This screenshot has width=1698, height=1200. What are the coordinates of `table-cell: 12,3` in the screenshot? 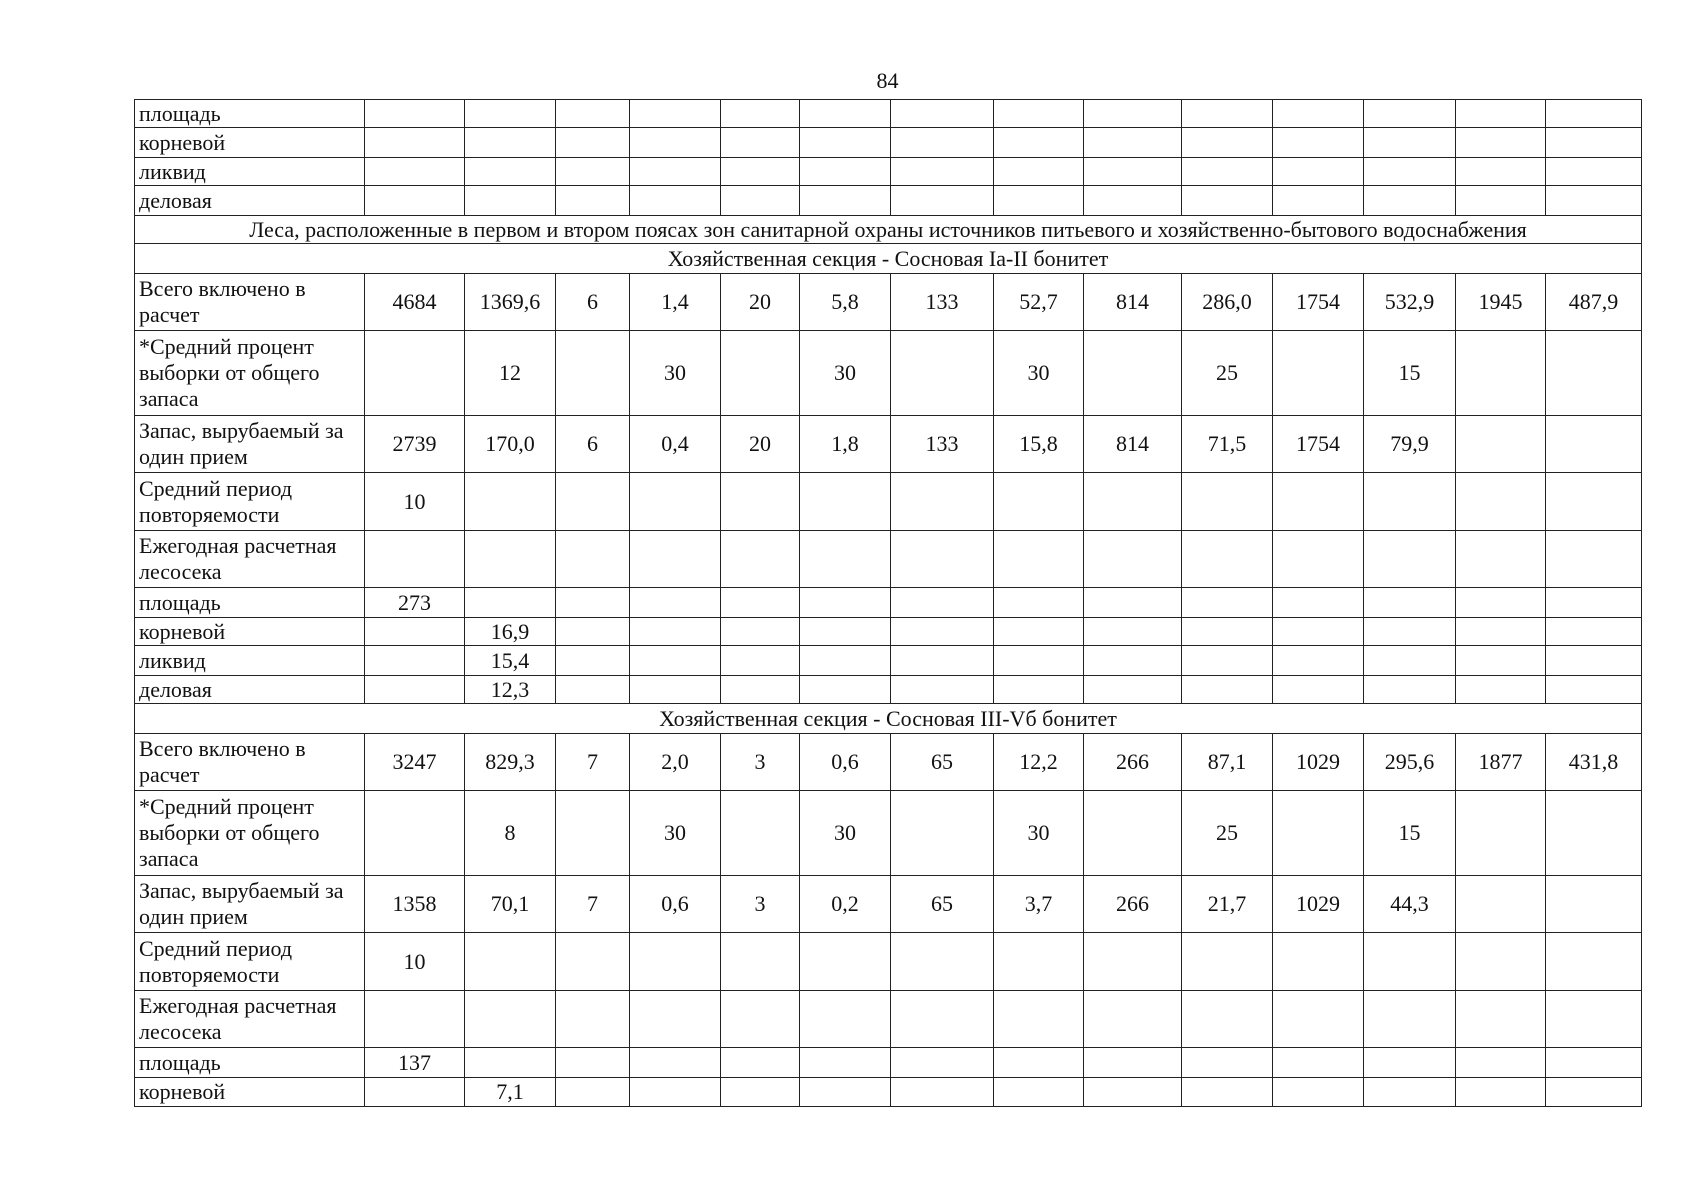 It's located at (510, 689).